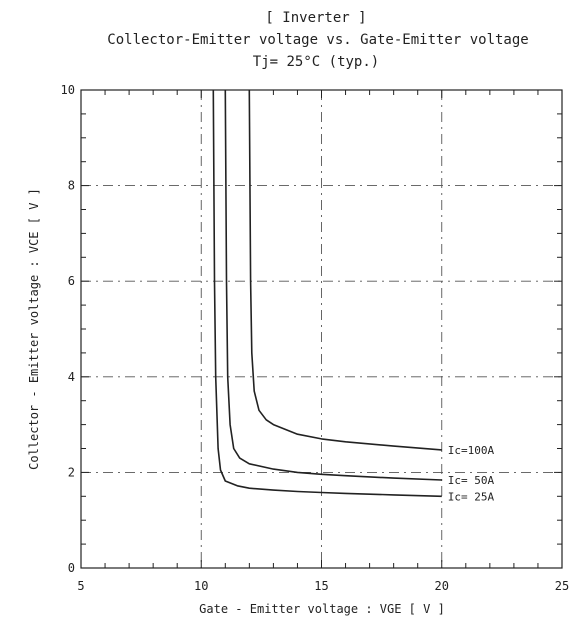 The height and width of the screenshot is (633, 581). I want to click on series-label-2: Ic=100A, so click(471, 450).